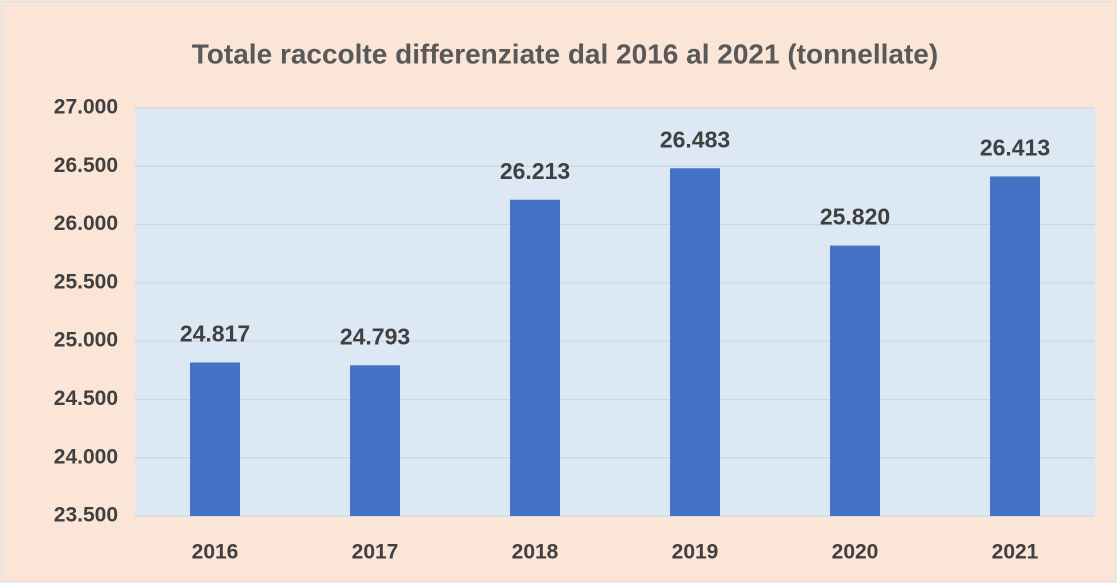 The width and height of the screenshot is (1117, 583). Describe the element at coordinates (215, 334) in the screenshot. I see `data-label: 24.817` at that location.